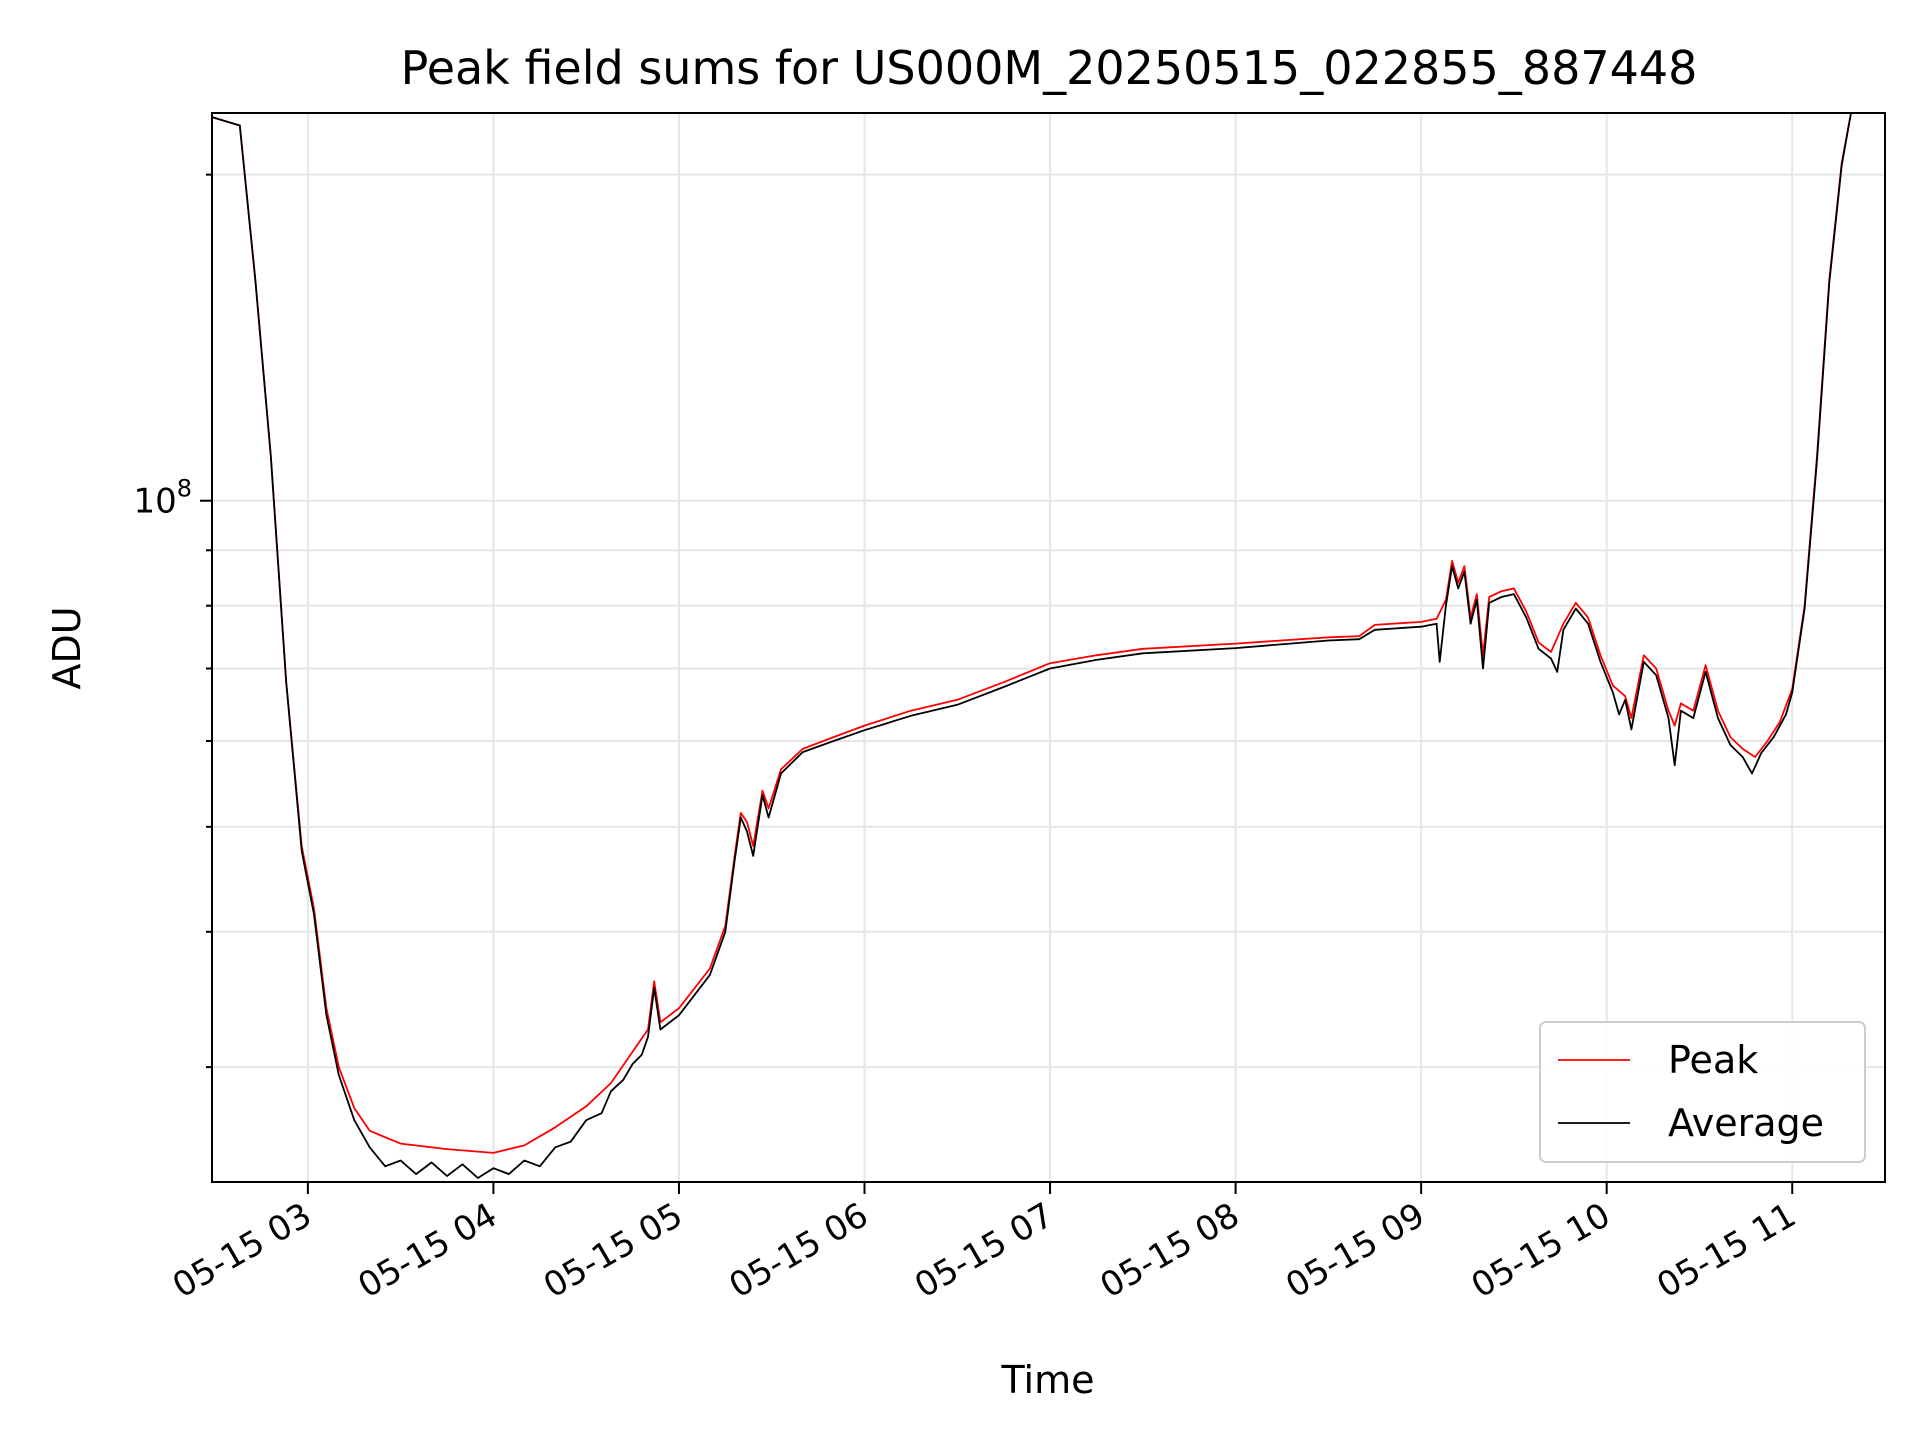  I want to click on legend-box, so click(1702, 1092).